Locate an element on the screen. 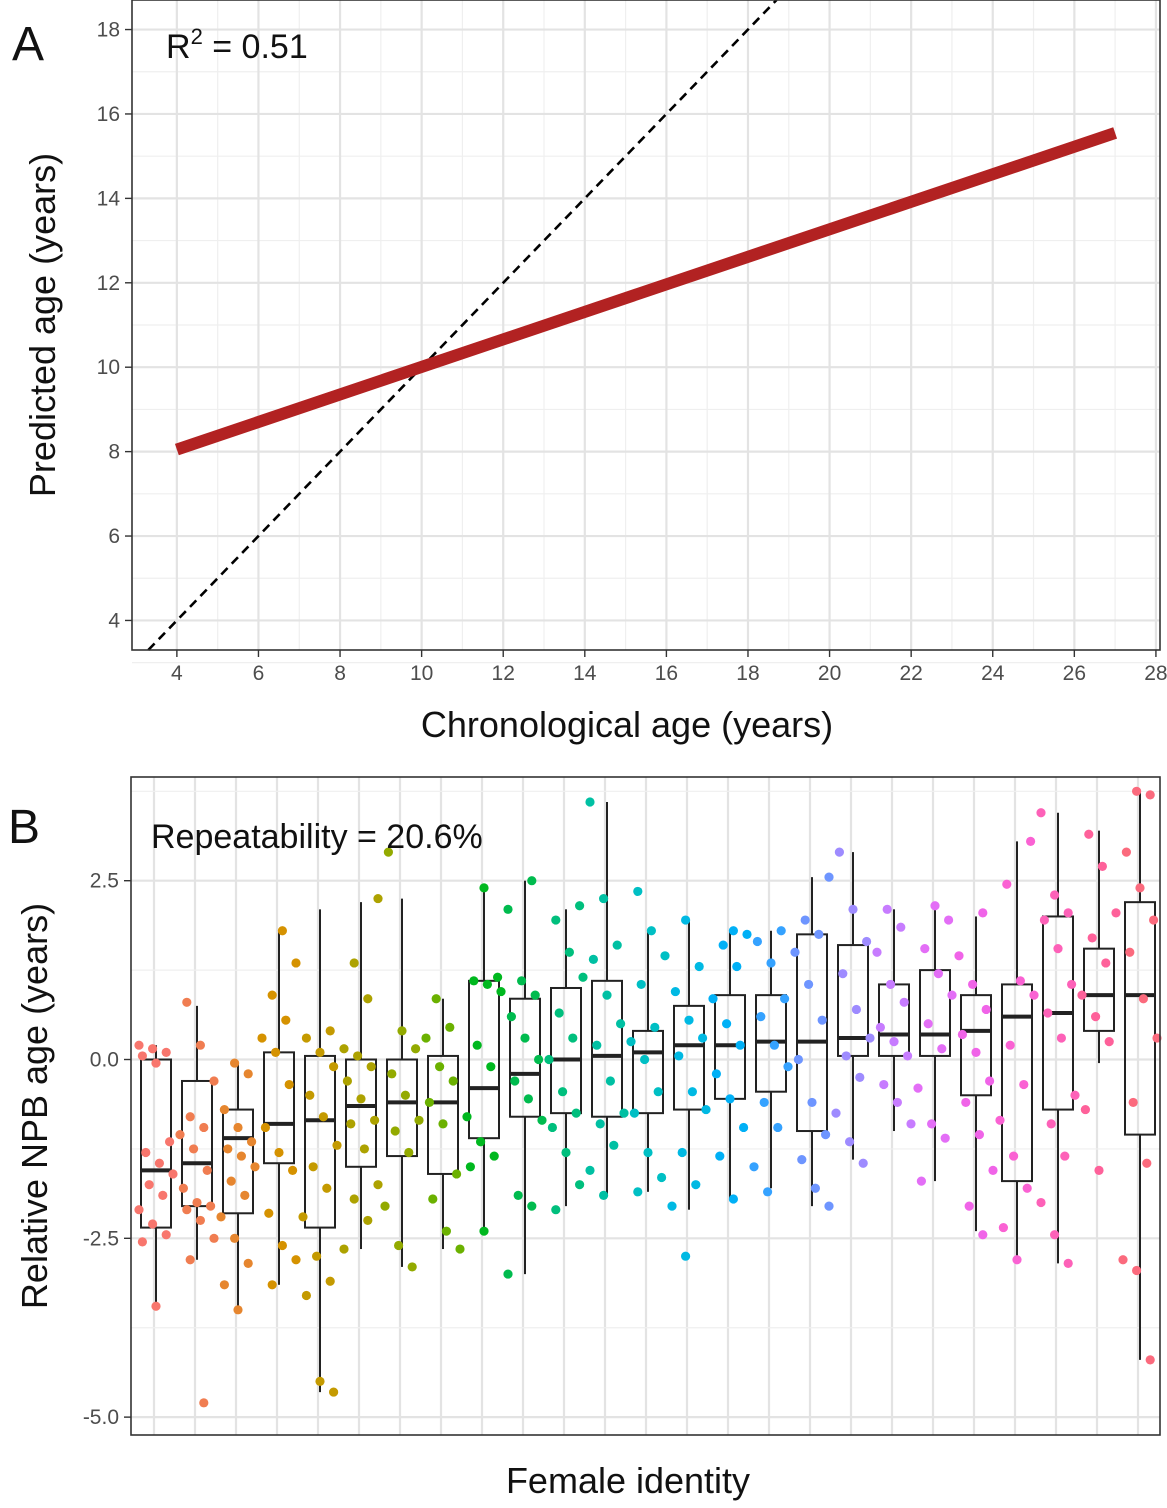 This screenshot has height=1508, width=1167. panel-a-letter: A is located at coordinates (28, 44).